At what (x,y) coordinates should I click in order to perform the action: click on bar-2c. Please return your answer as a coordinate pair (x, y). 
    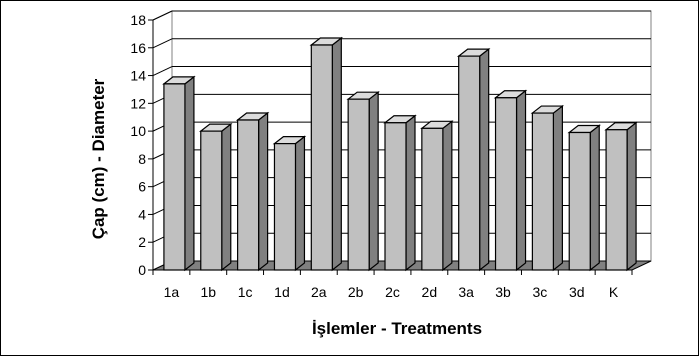
    Looking at the image, I should click on (400, 193).